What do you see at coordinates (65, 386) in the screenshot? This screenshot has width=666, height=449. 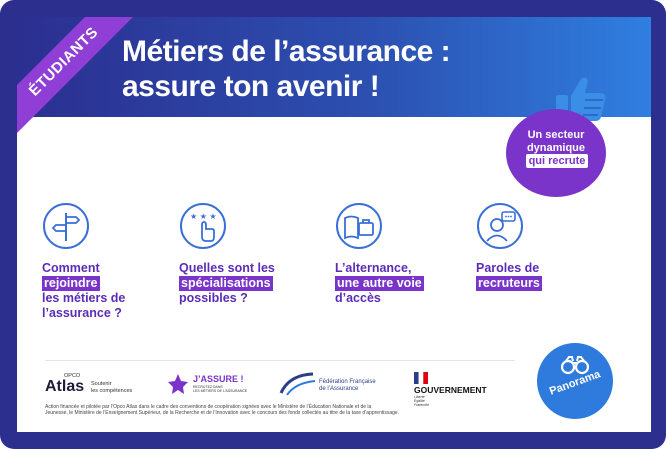 I see `atlas-logo: Atlas` at bounding box center [65, 386].